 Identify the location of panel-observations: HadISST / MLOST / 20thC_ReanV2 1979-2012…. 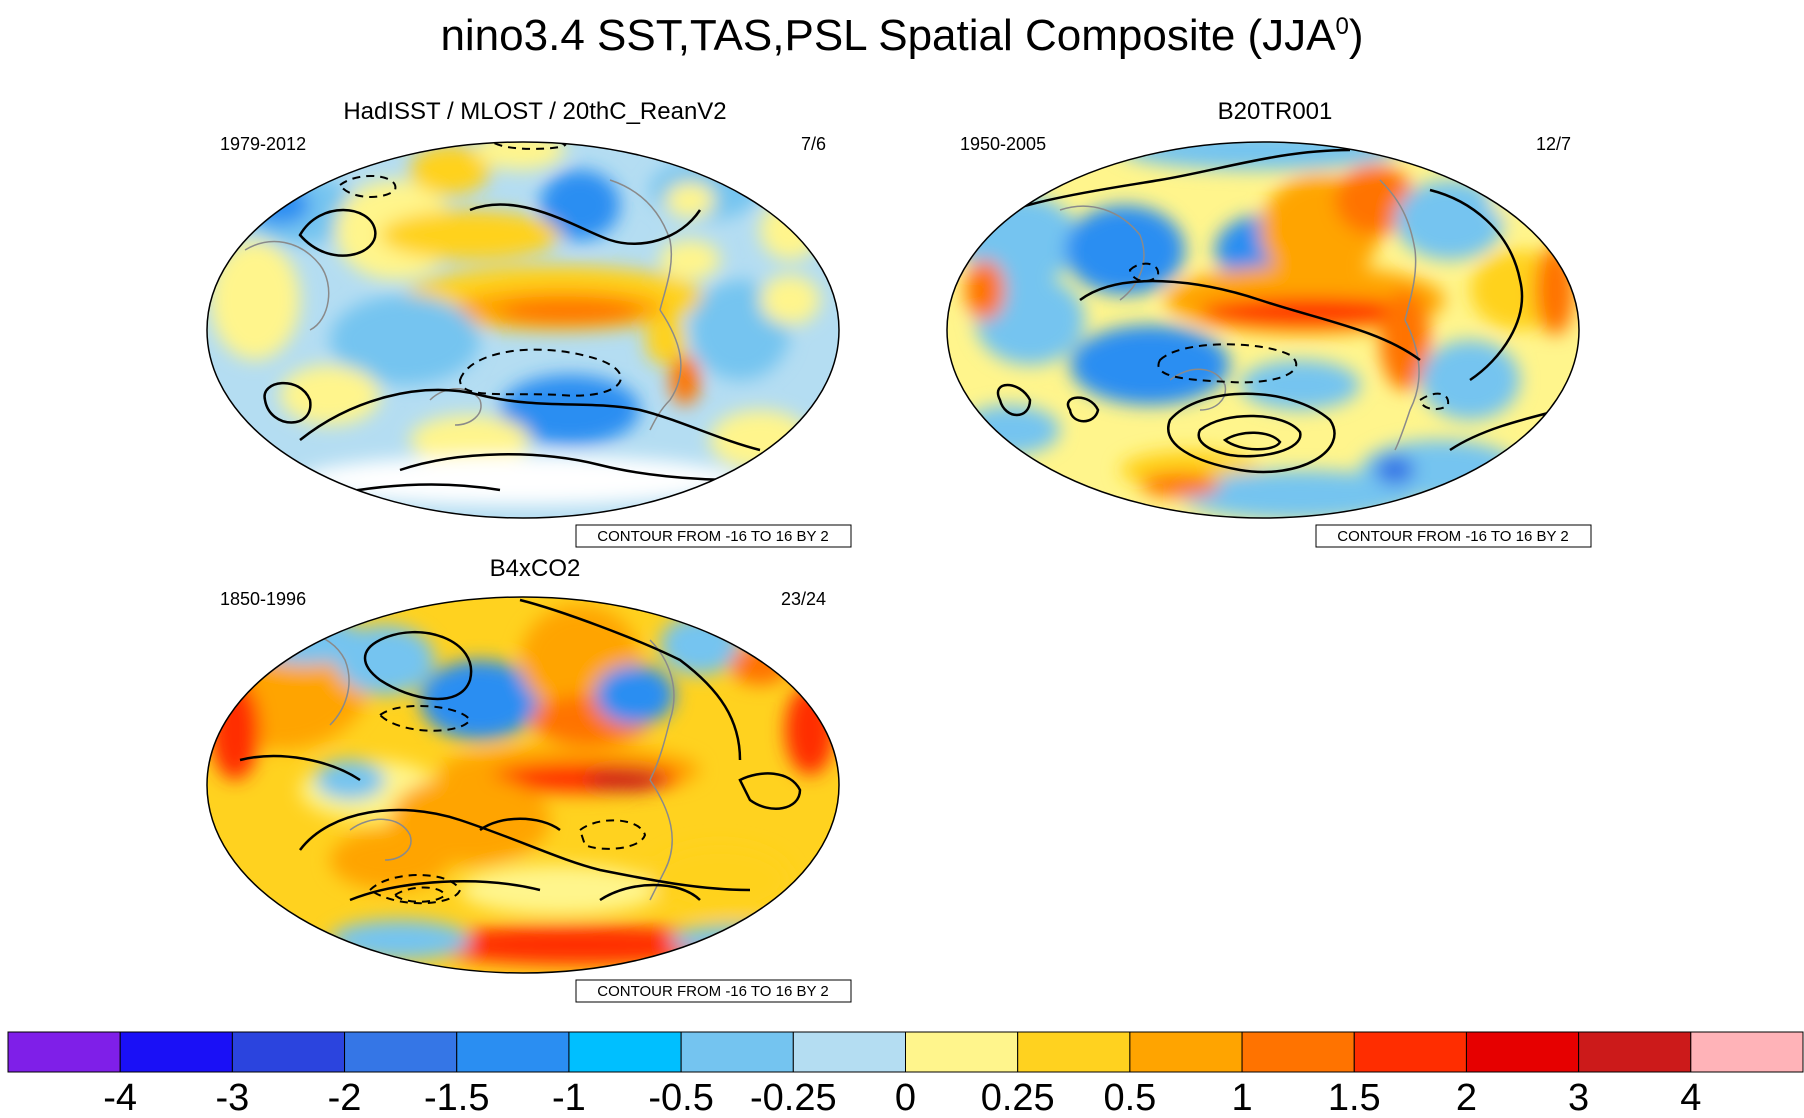
(529, 323).